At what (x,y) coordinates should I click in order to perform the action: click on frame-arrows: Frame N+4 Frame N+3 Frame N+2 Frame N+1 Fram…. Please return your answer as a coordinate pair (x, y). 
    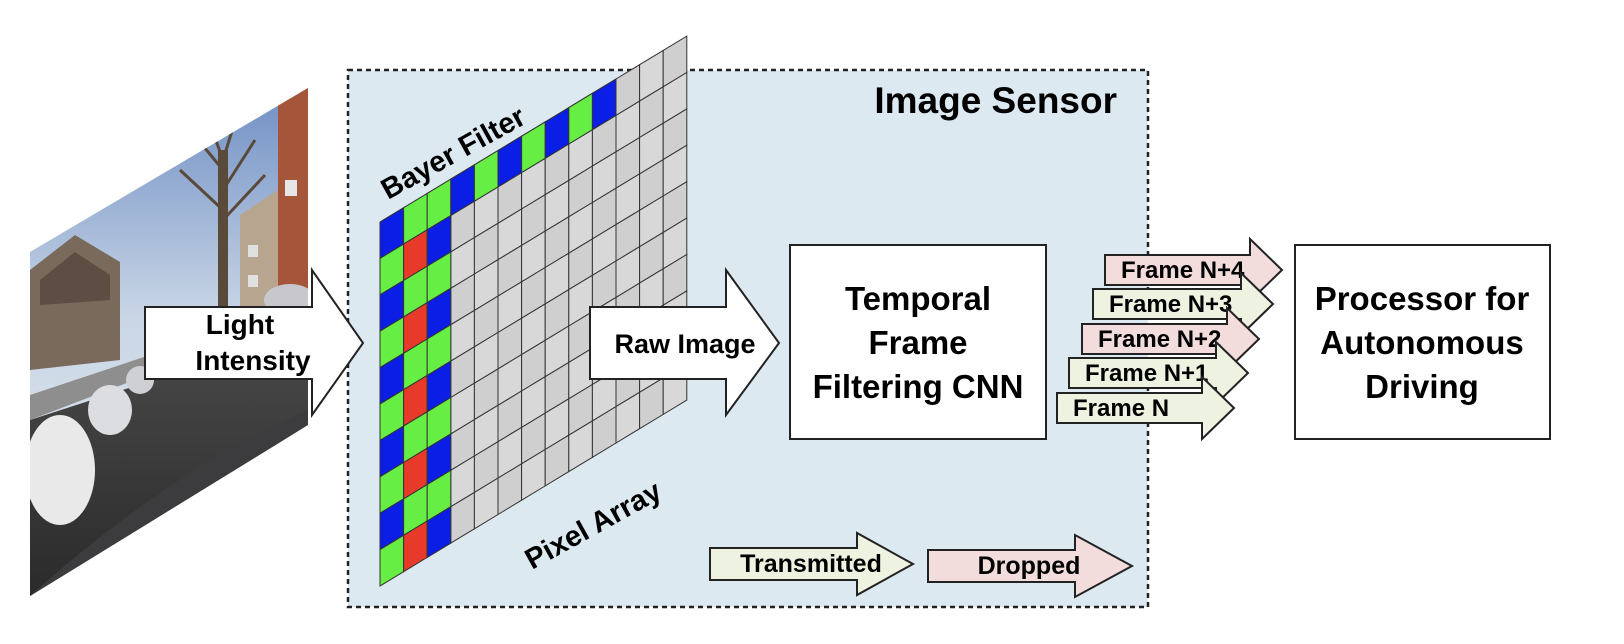
    Looking at the image, I should click on (1170, 339).